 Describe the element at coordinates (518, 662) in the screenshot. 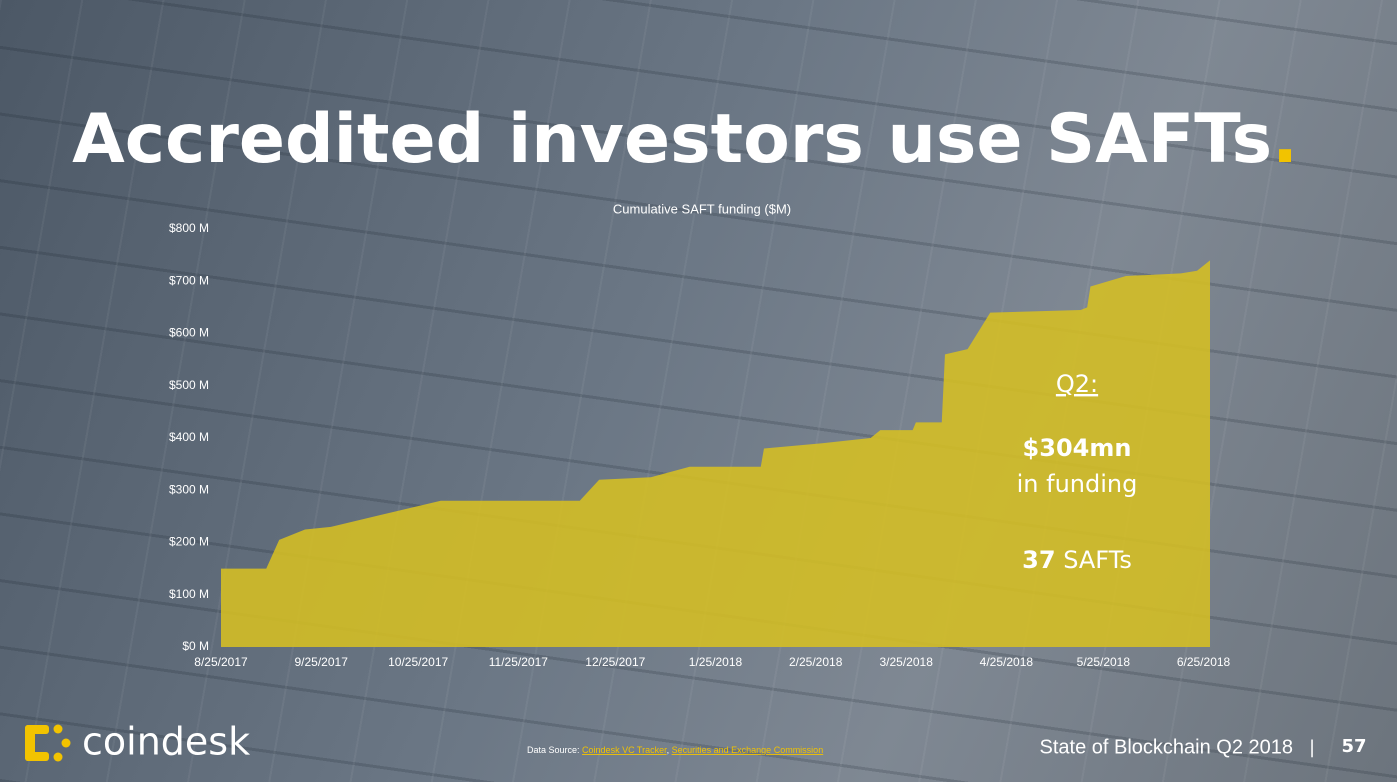

I see `x-tick-label: 11/25/2017` at that location.